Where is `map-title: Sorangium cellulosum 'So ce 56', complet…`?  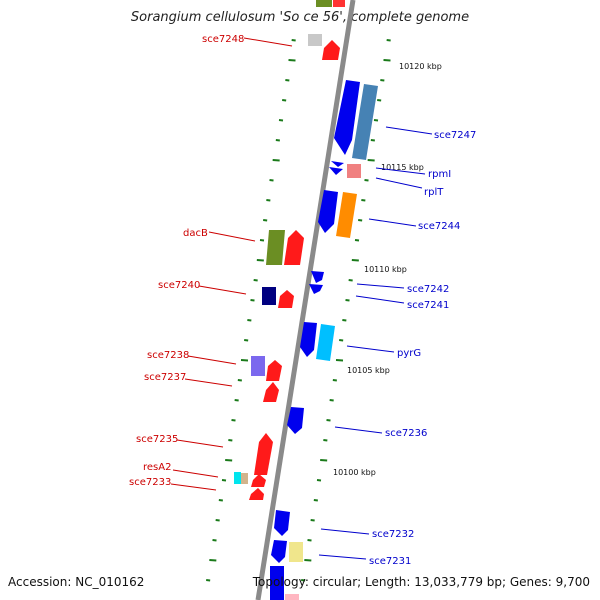
map-title: Sorangium cellulosum 'So ce 56', complet… is located at coordinates (300, 17).